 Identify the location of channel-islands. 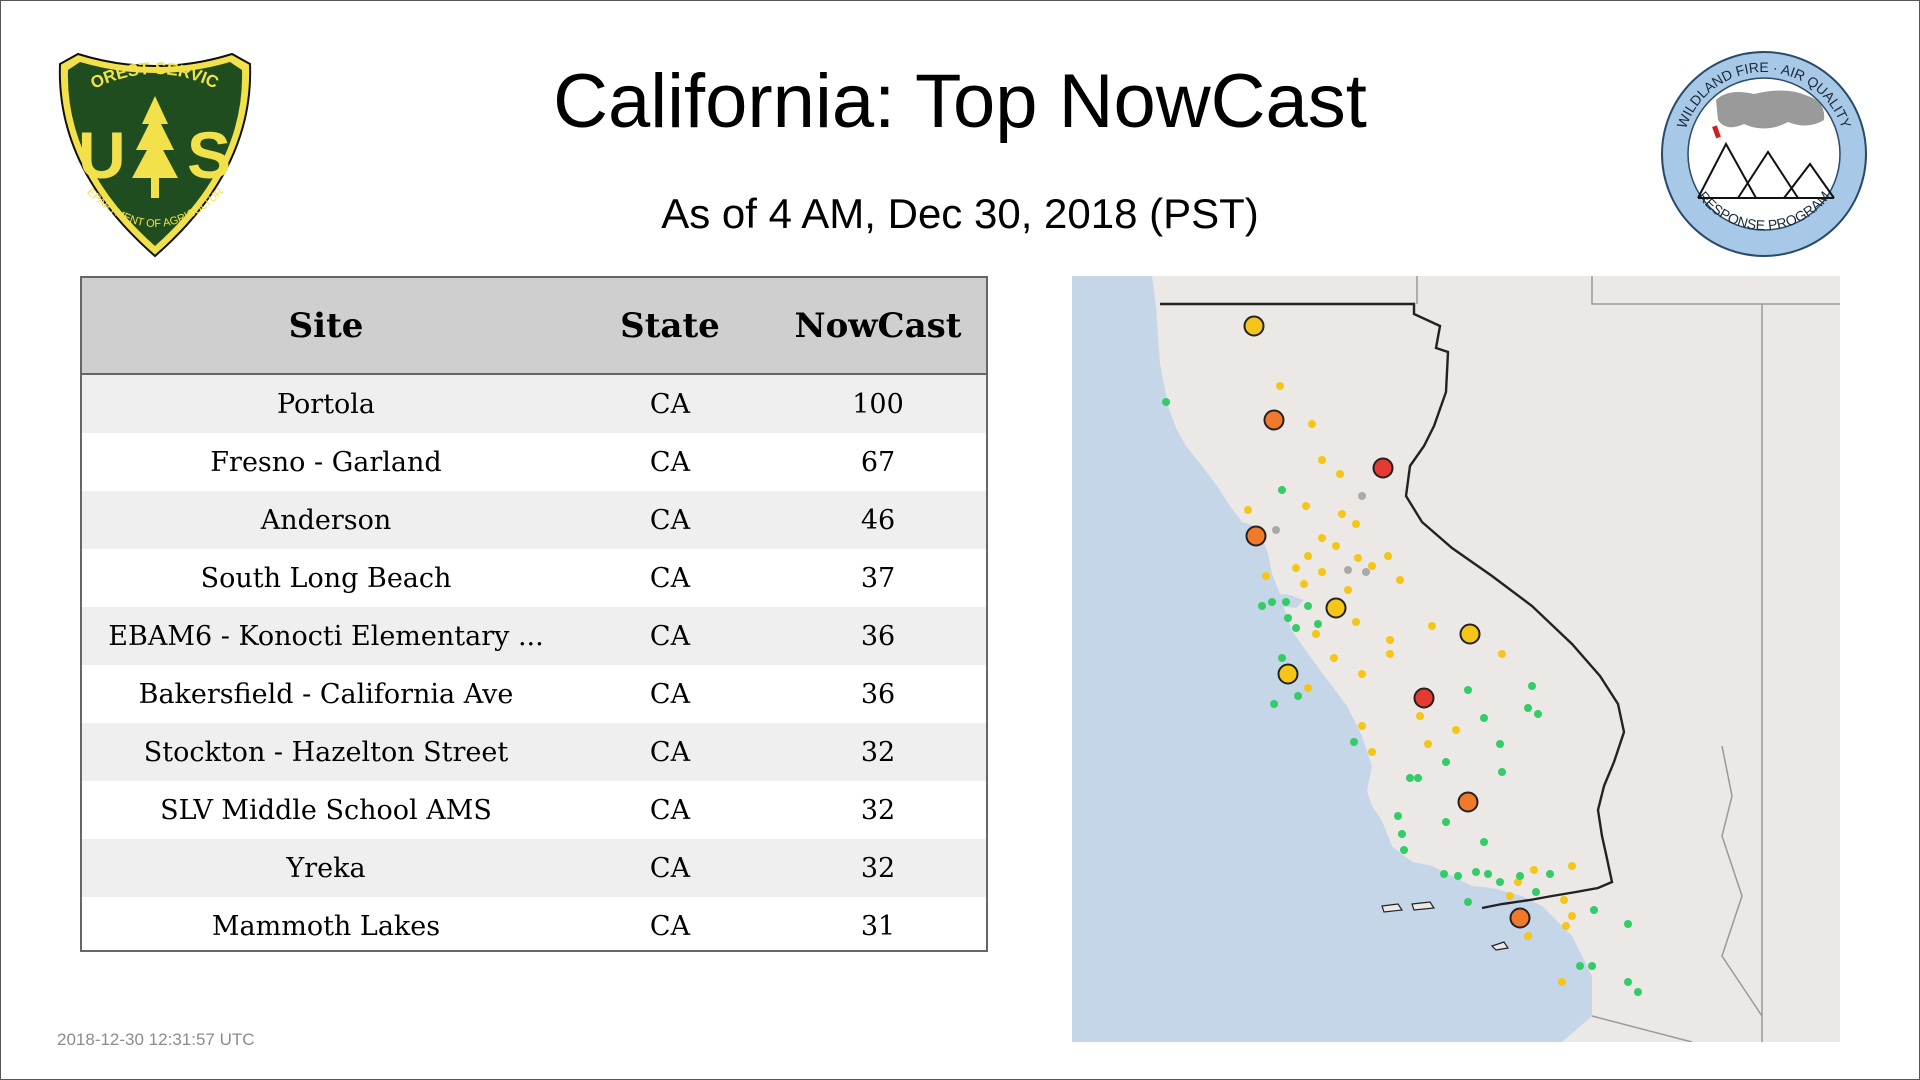
(1445, 926).